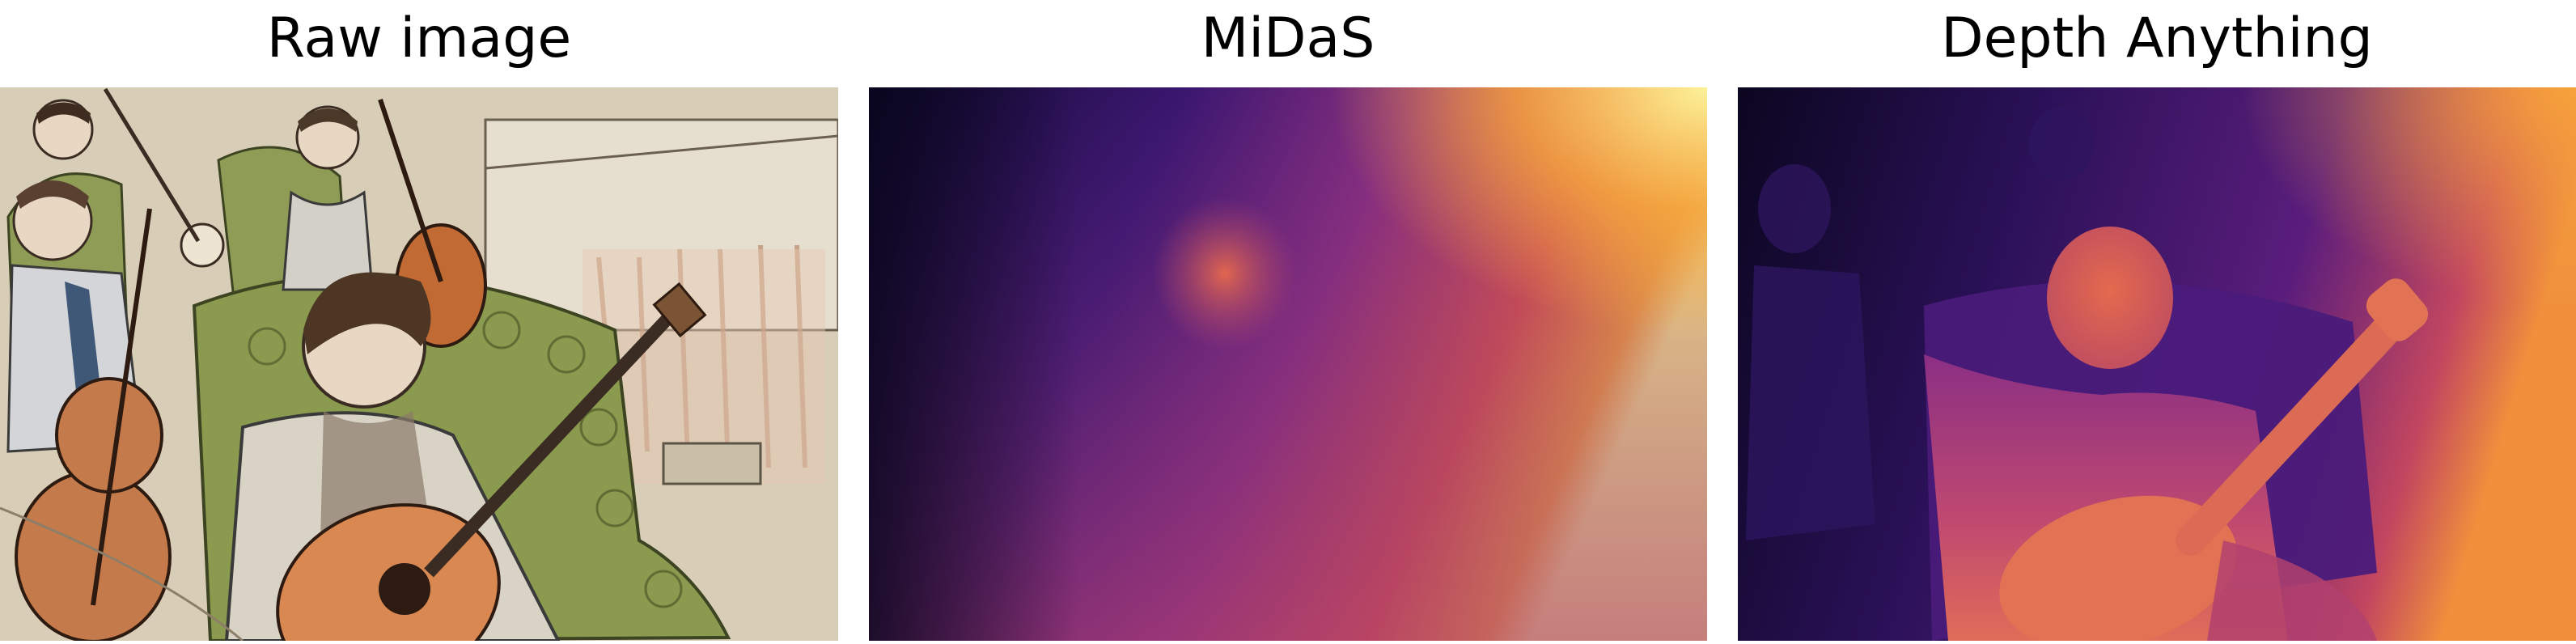 The width and height of the screenshot is (2576, 644). Describe the element at coordinates (2157, 38) in the screenshot. I see `panel-title-depth-anything: Depth Anything` at that location.